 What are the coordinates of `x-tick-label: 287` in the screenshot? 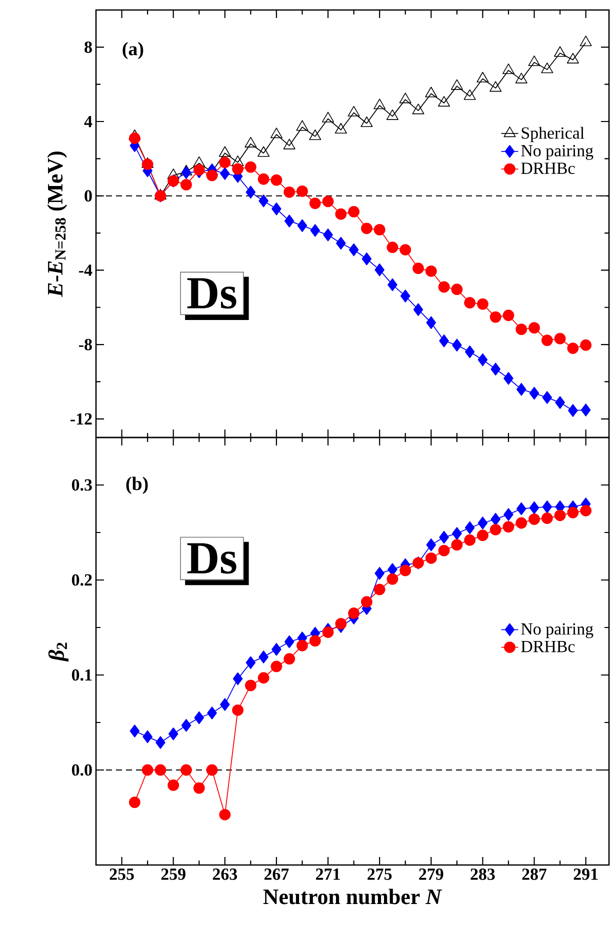 It's located at (534, 874).